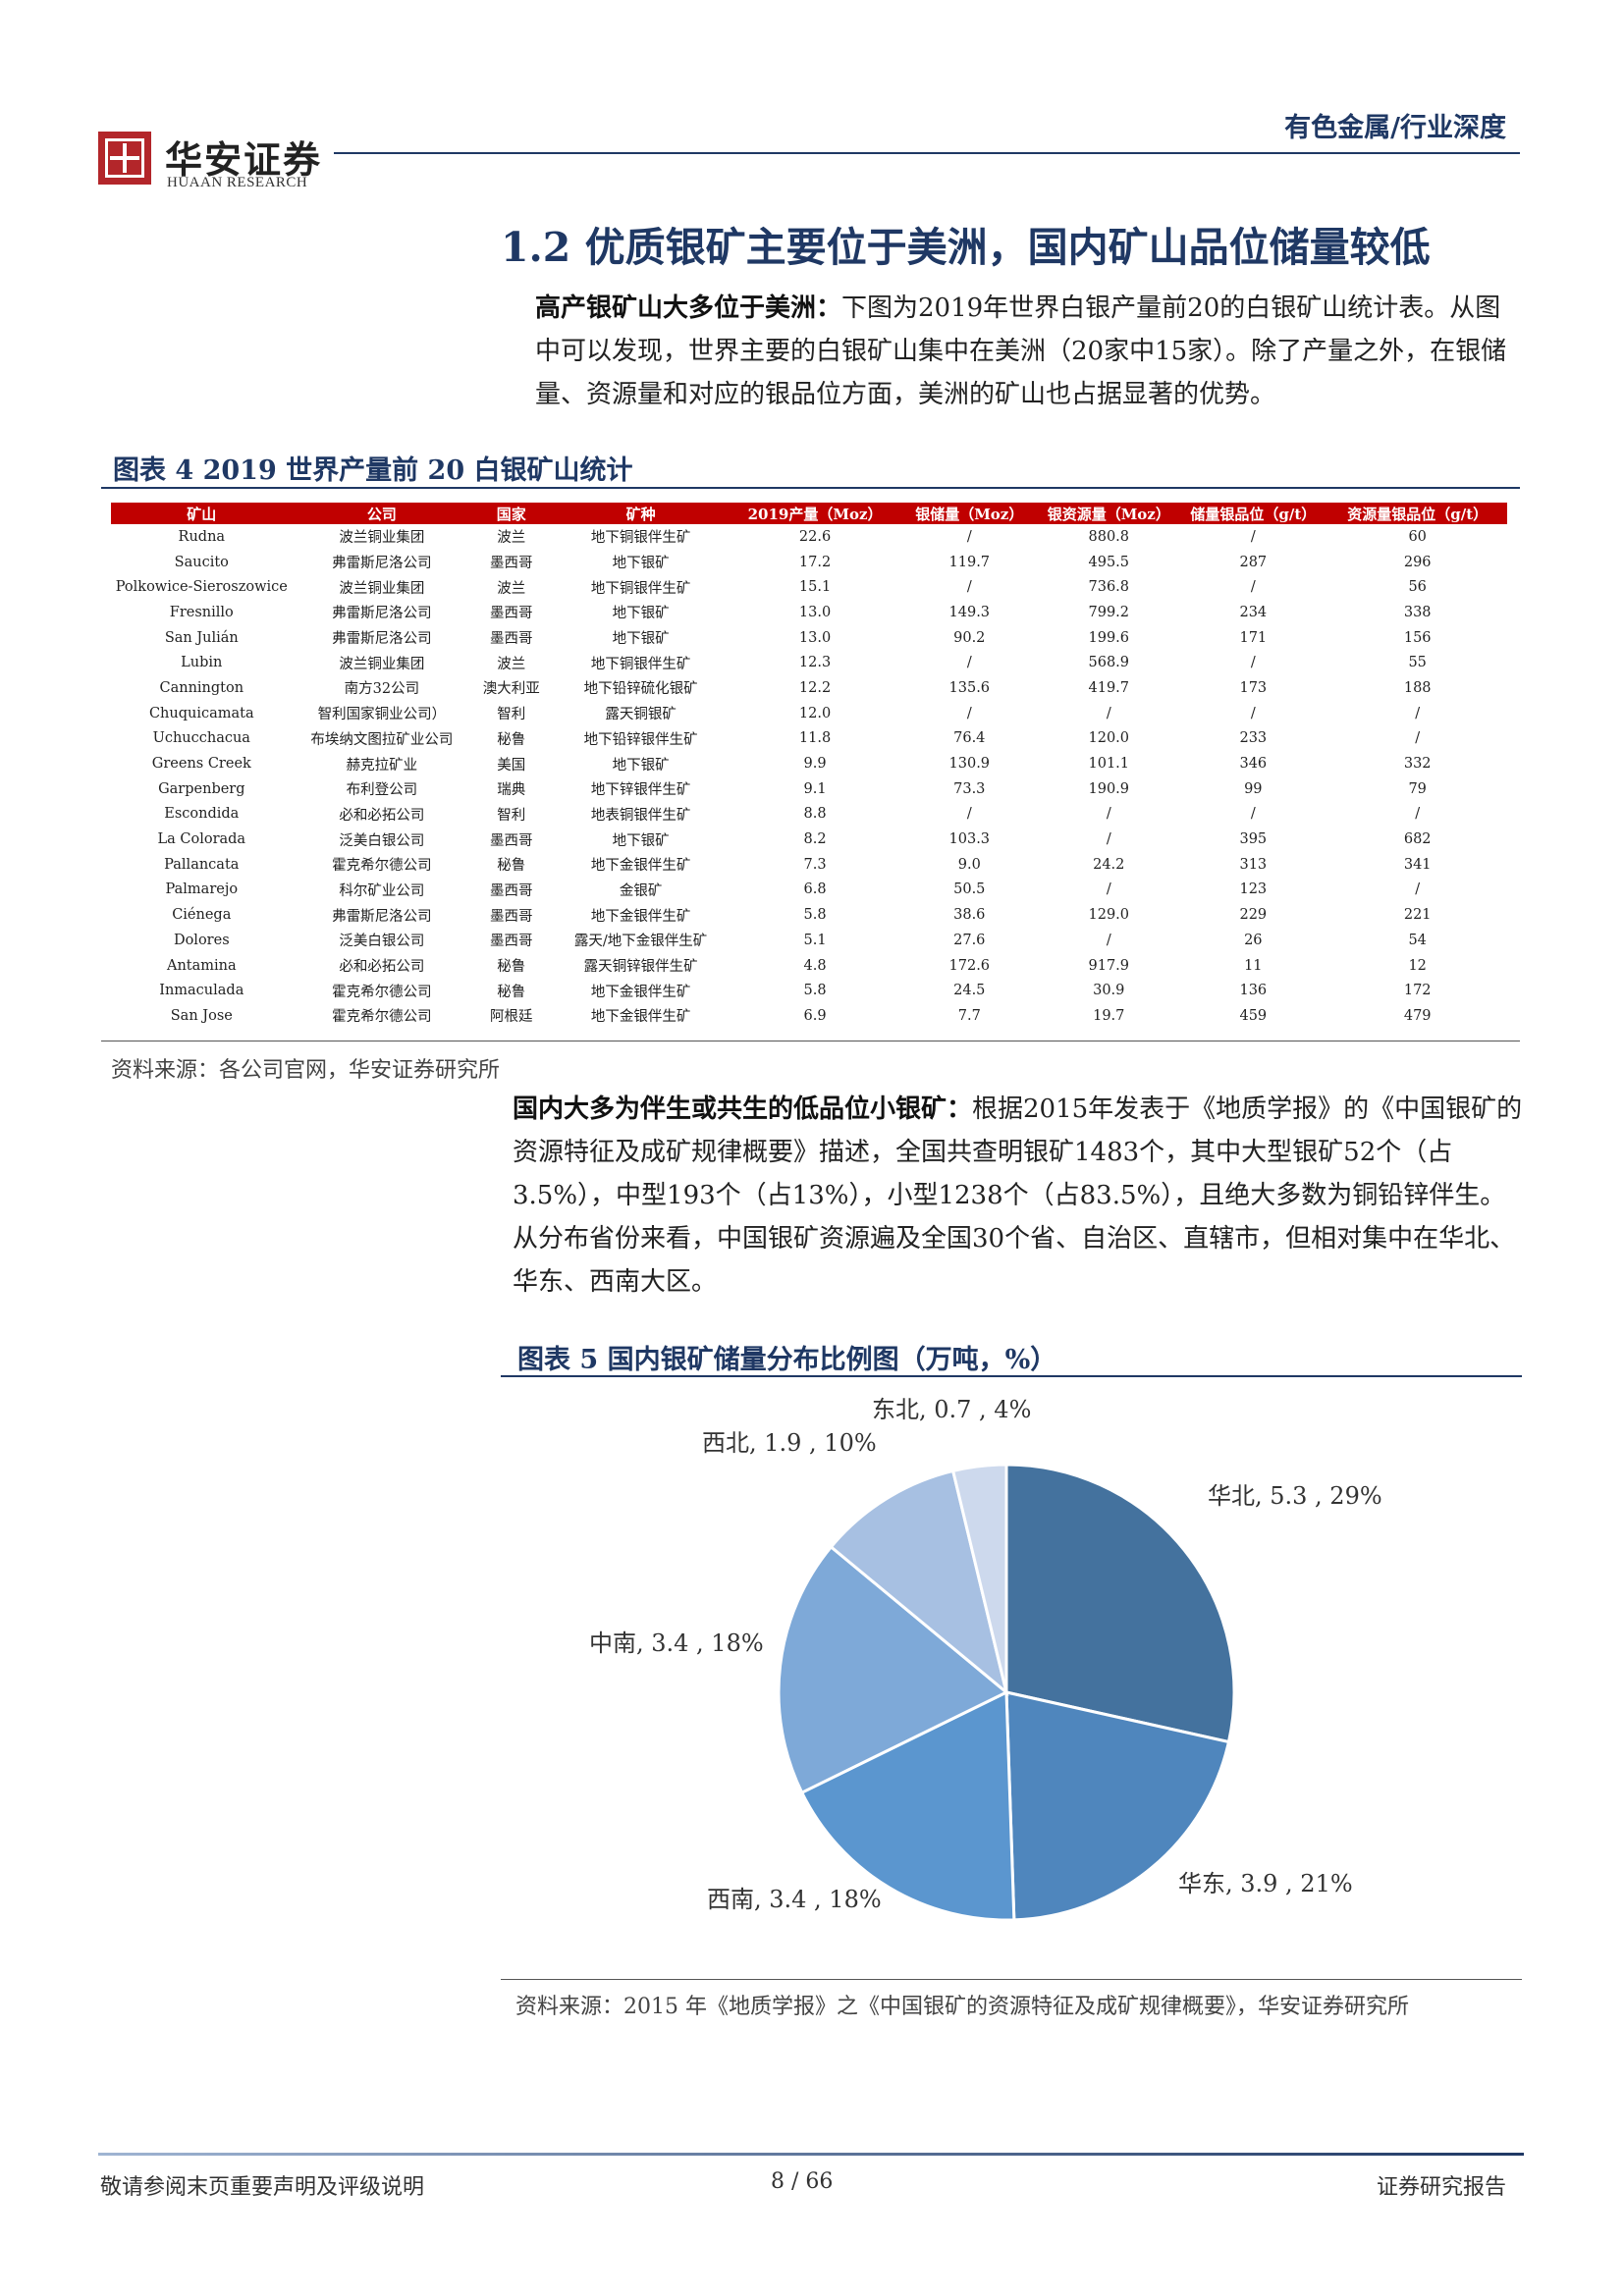 Image resolution: width=1624 pixels, height=2296 pixels. I want to click on table-cell: 露天铜锌银伴生矿, so click(640, 968).